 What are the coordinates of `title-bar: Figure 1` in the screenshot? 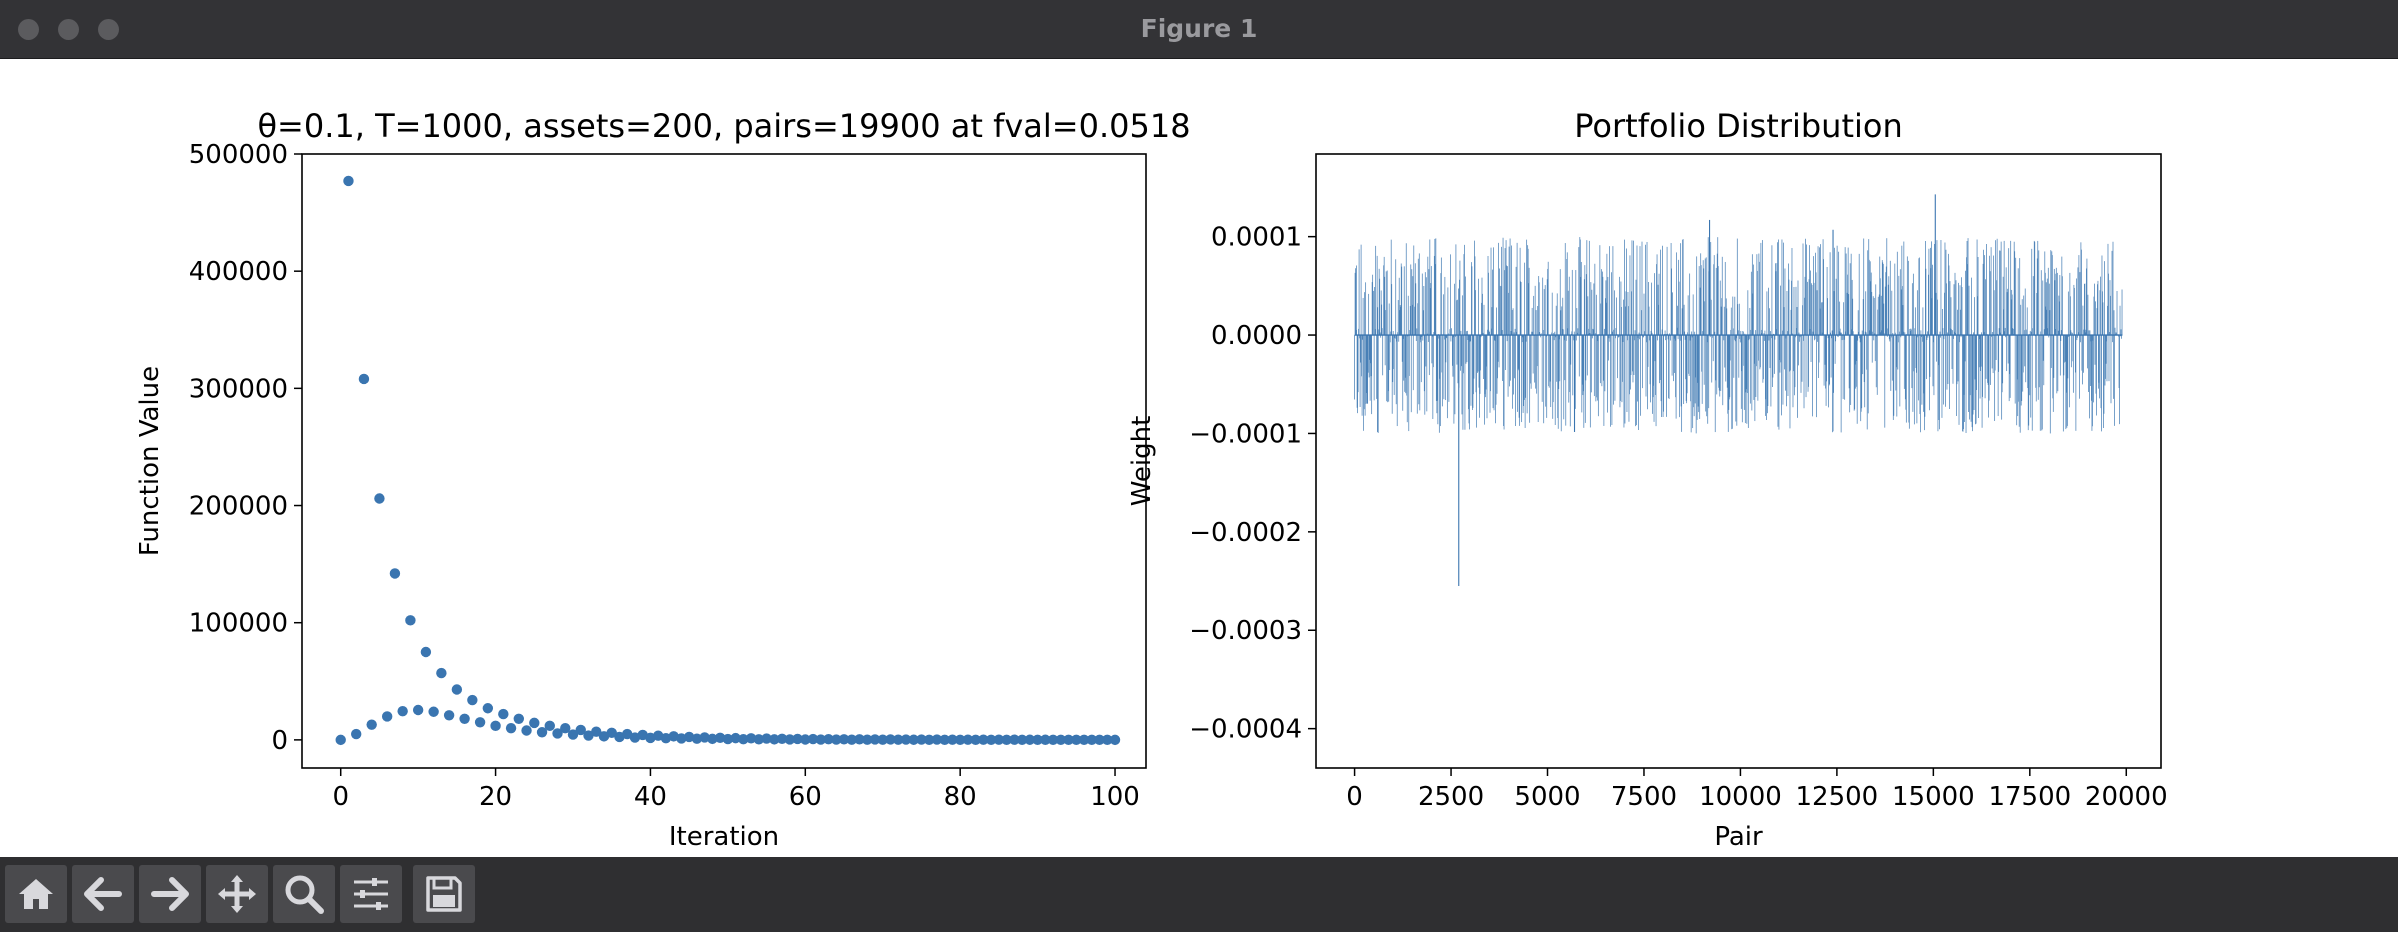 It's located at (1199, 29).